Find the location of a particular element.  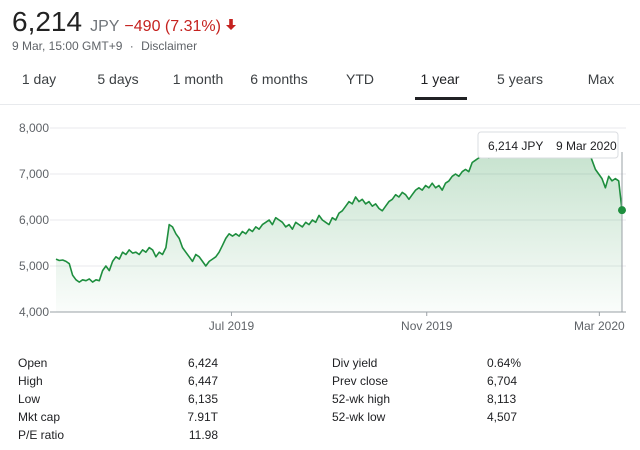

tab-ytd: YTD is located at coordinates (360, 79).